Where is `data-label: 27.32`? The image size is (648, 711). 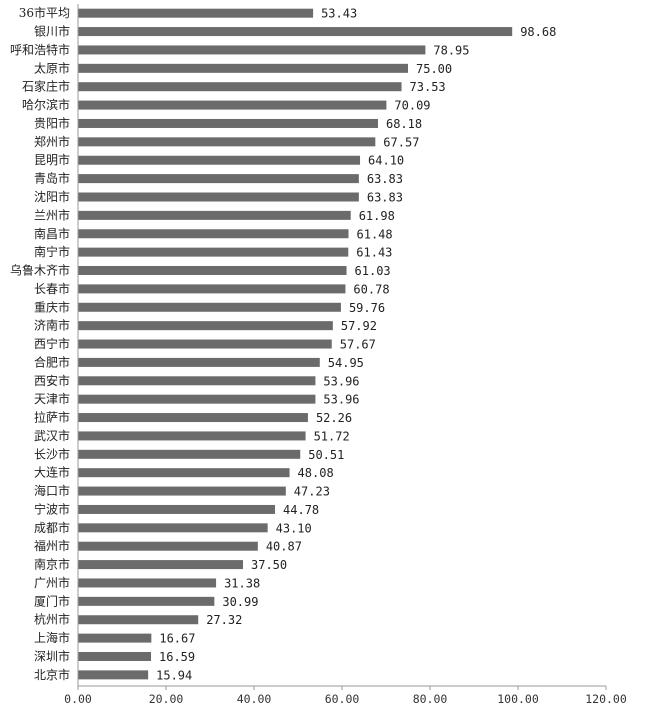
data-label: 27.32 is located at coordinates (224, 620).